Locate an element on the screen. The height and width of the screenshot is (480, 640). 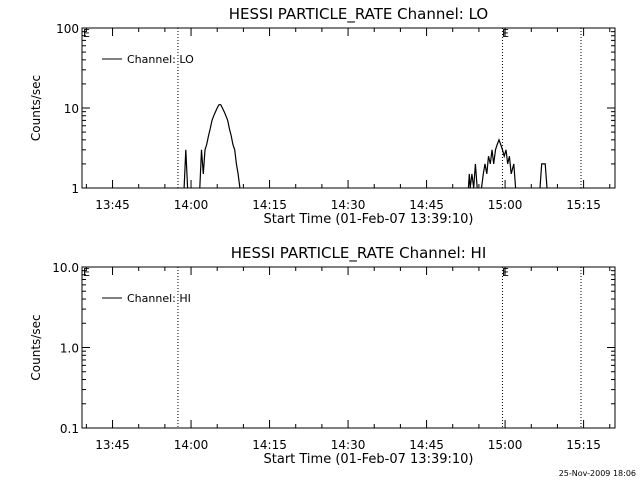
y-tick-label: 1 is located at coordinates (75, 189).